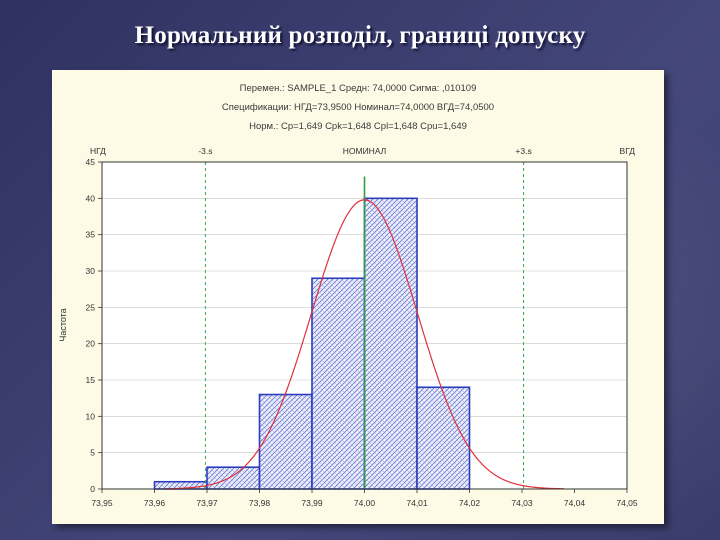 This screenshot has width=720, height=540. I want to click on x-tick-label: 73,98, so click(260, 503).